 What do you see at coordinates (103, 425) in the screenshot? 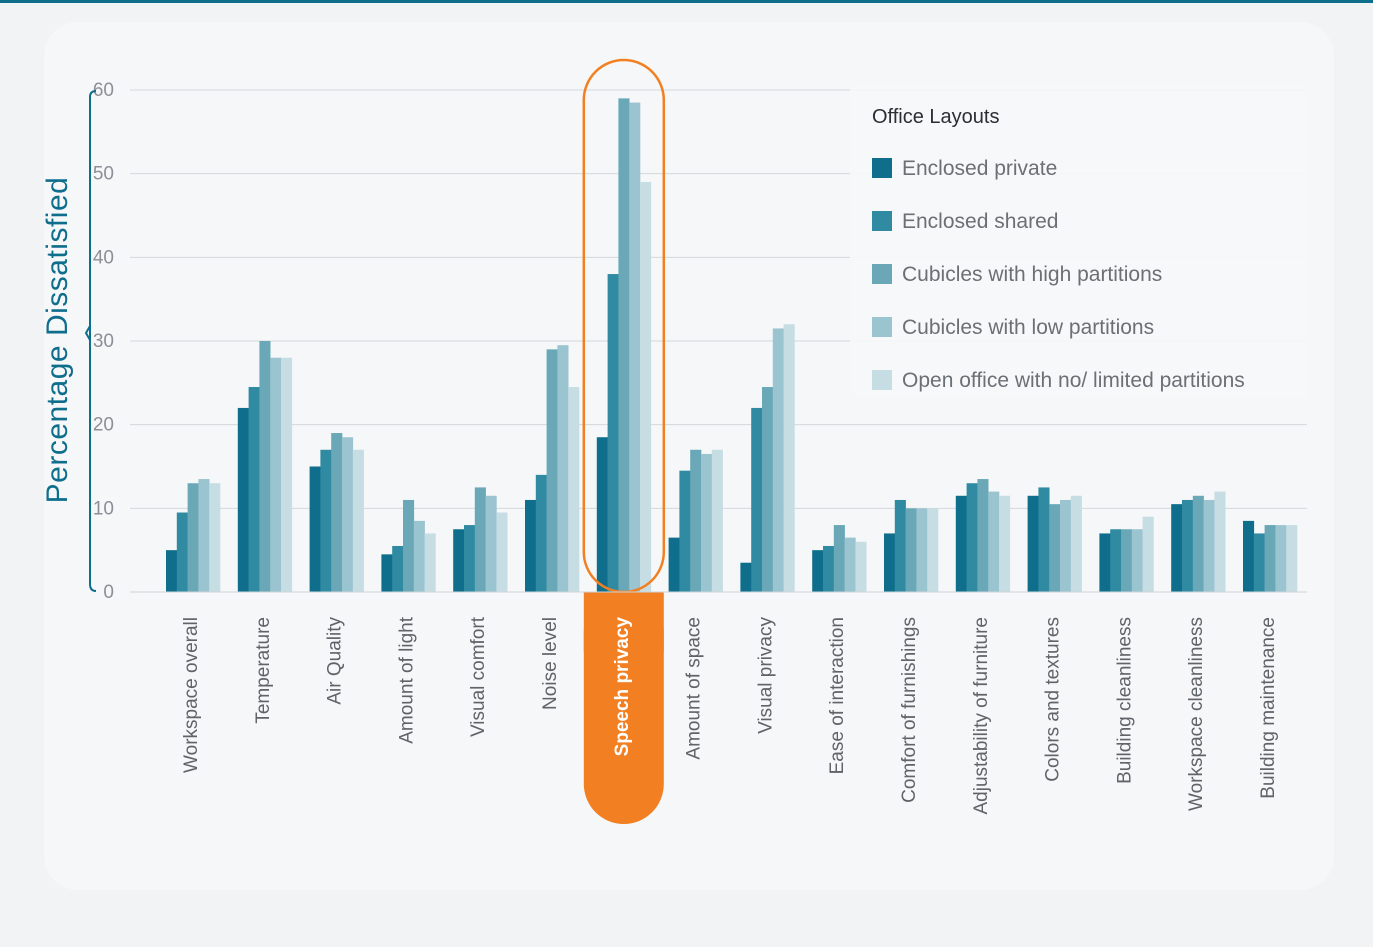
I see `y-tick-label: 20` at bounding box center [103, 425].